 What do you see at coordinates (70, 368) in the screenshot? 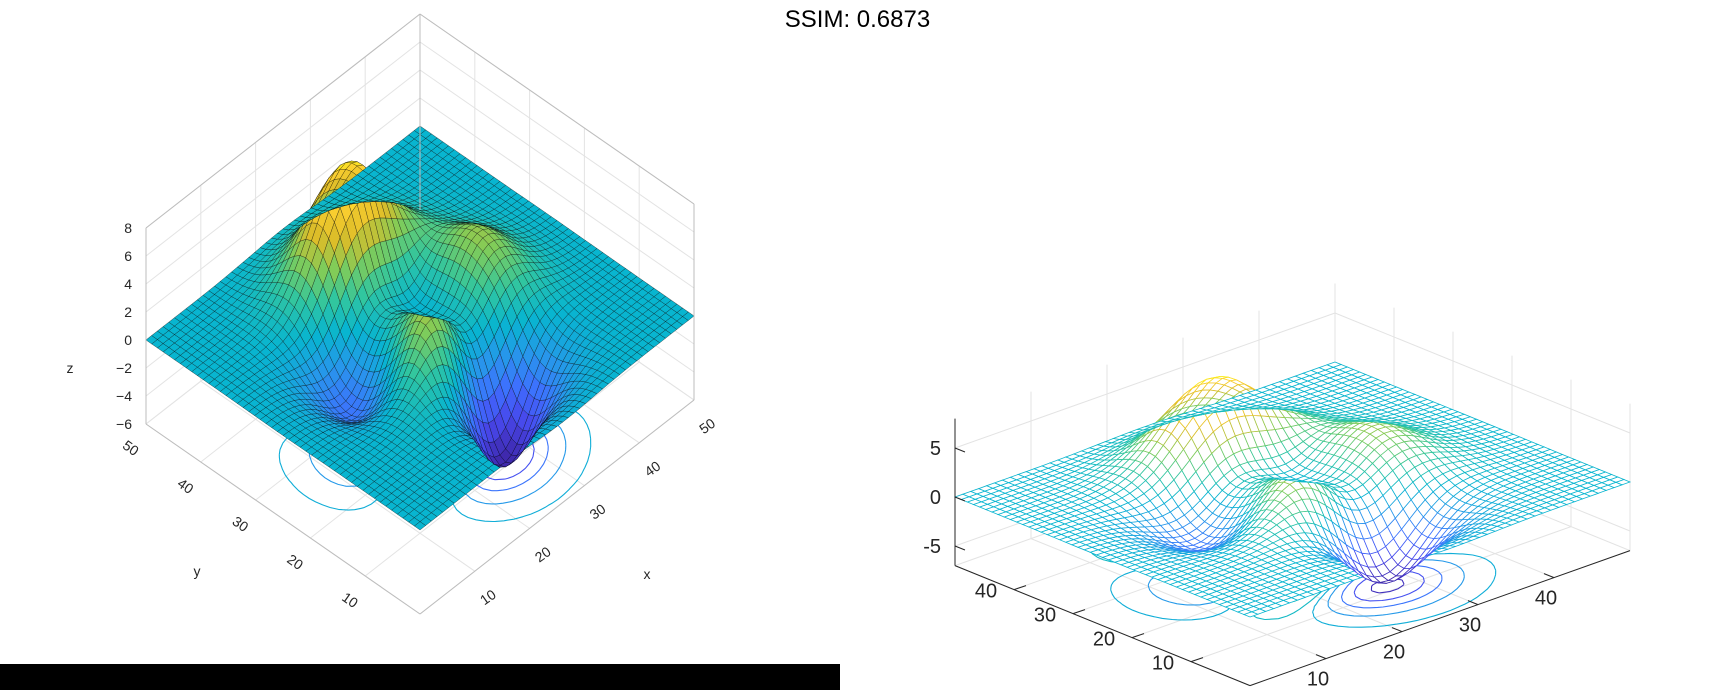
I see `z-axis-label: z` at bounding box center [70, 368].